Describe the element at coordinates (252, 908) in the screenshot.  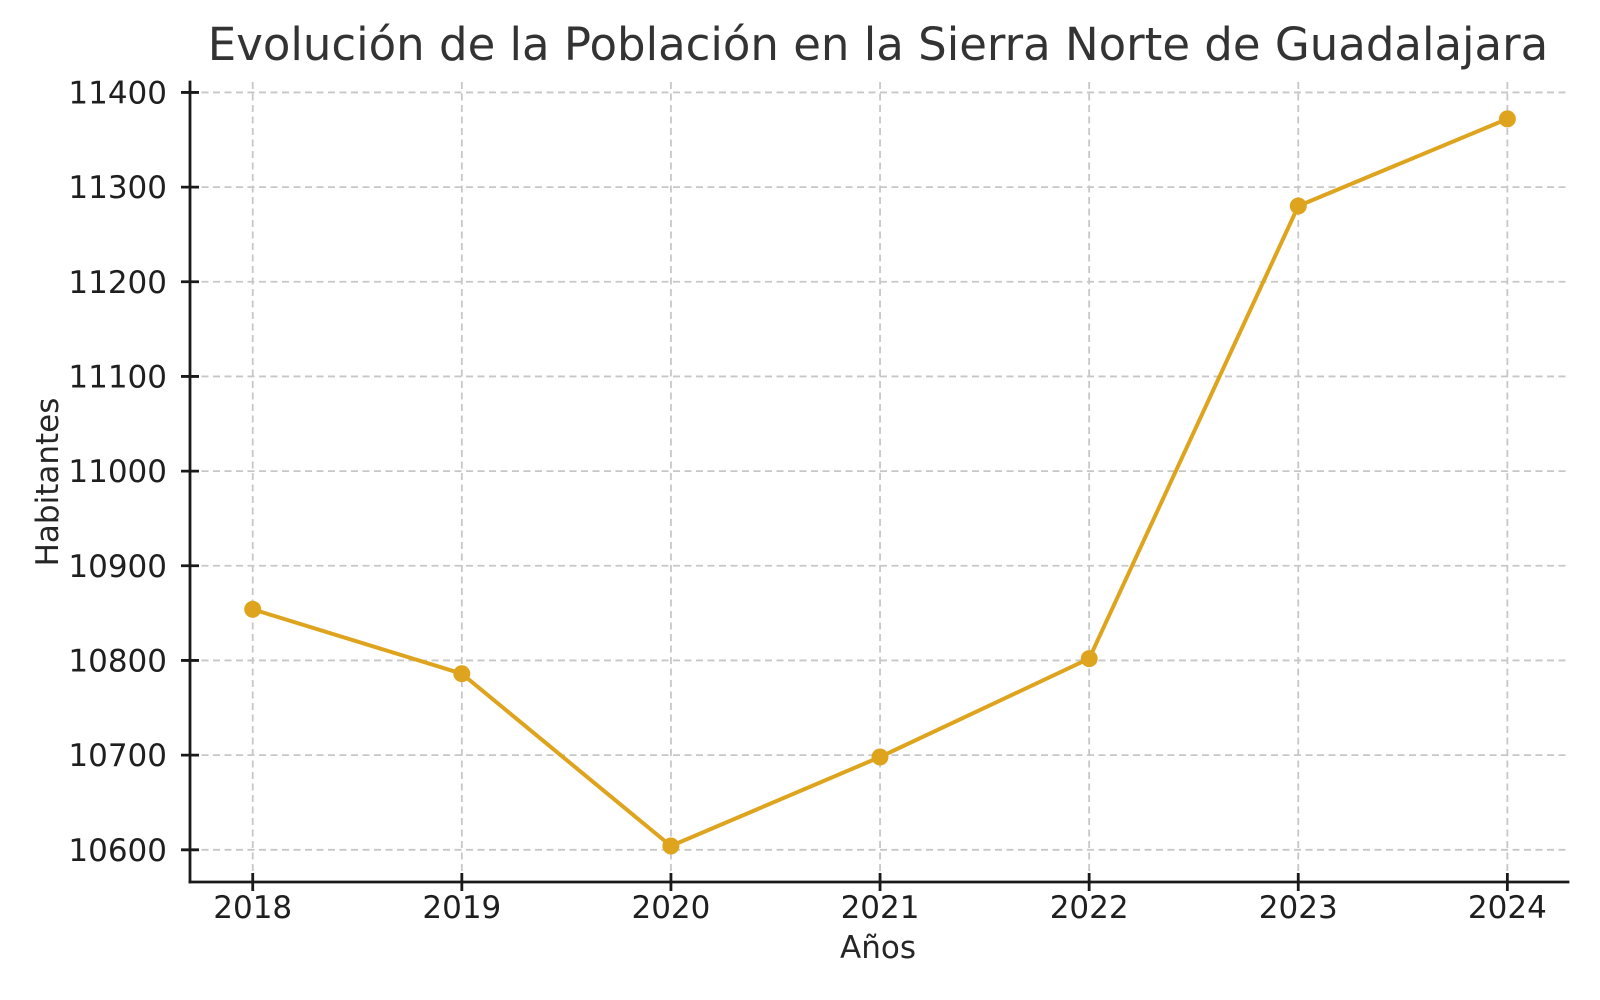
I see `x-tick-label: 2018` at that location.